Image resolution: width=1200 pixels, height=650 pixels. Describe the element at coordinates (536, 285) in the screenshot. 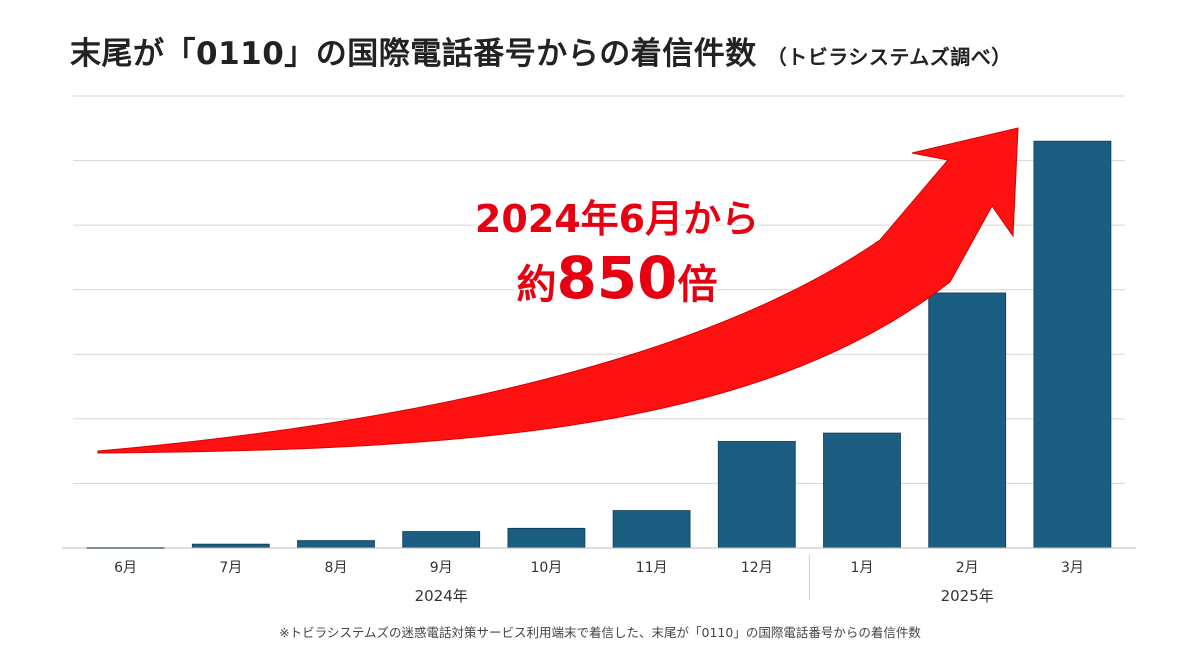

I see `annotation-prefix: 約` at that location.